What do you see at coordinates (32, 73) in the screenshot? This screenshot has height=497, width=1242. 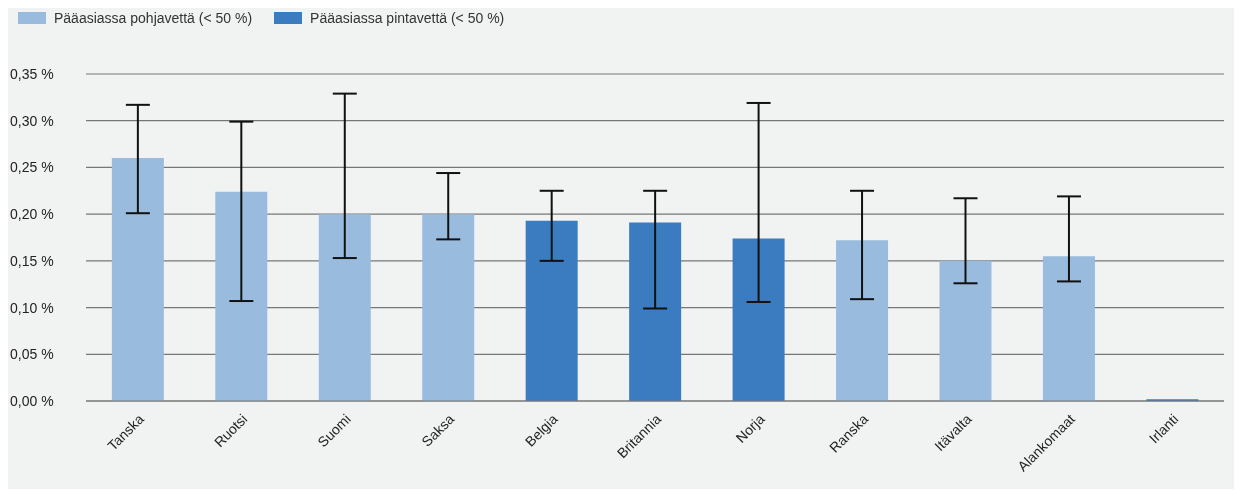 I see `y-tick-label: 0,35 %` at bounding box center [32, 73].